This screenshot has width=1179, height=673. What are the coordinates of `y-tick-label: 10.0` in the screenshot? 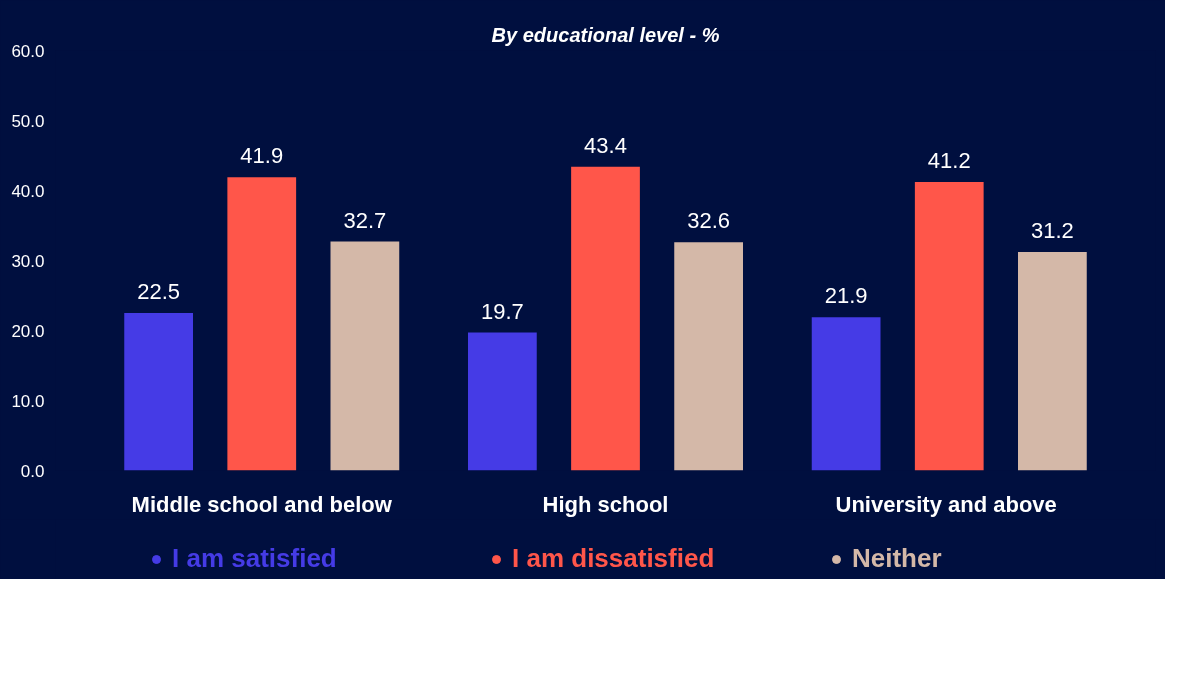 It's located at (28, 401).